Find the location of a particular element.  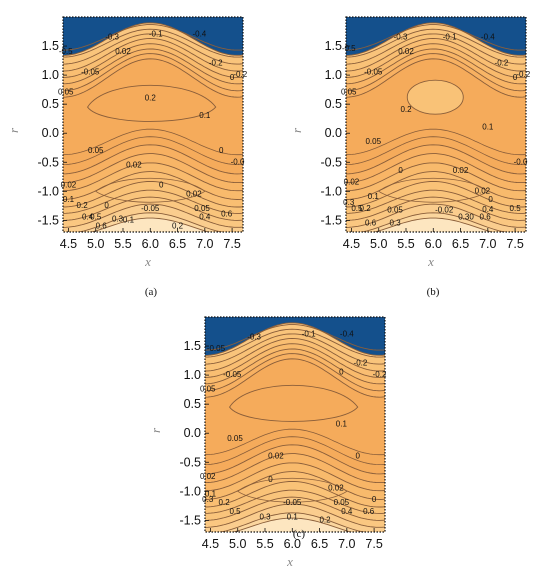

lower-band is located at coordinates (153, 225).